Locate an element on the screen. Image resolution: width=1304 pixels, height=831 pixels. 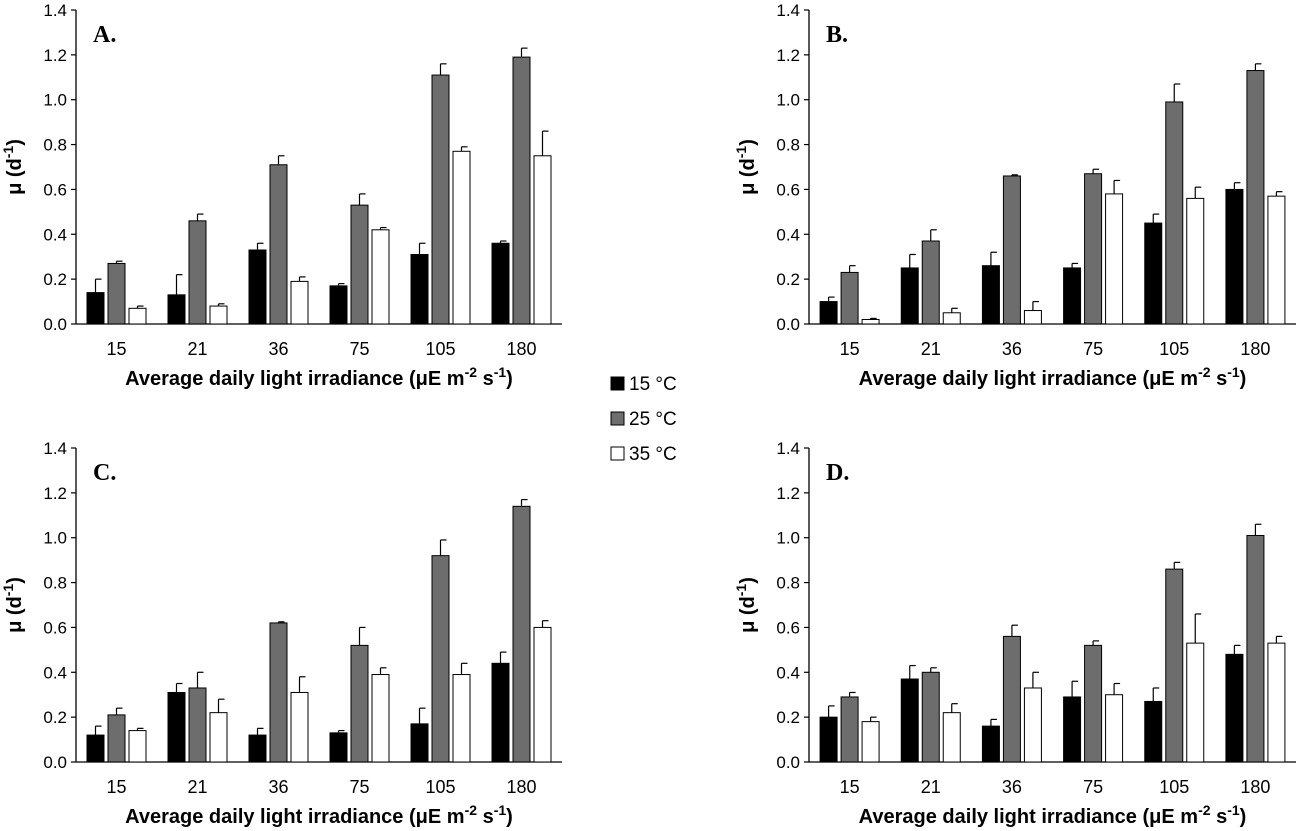
legend-label-35c: 35 °C is located at coordinates (653, 454).